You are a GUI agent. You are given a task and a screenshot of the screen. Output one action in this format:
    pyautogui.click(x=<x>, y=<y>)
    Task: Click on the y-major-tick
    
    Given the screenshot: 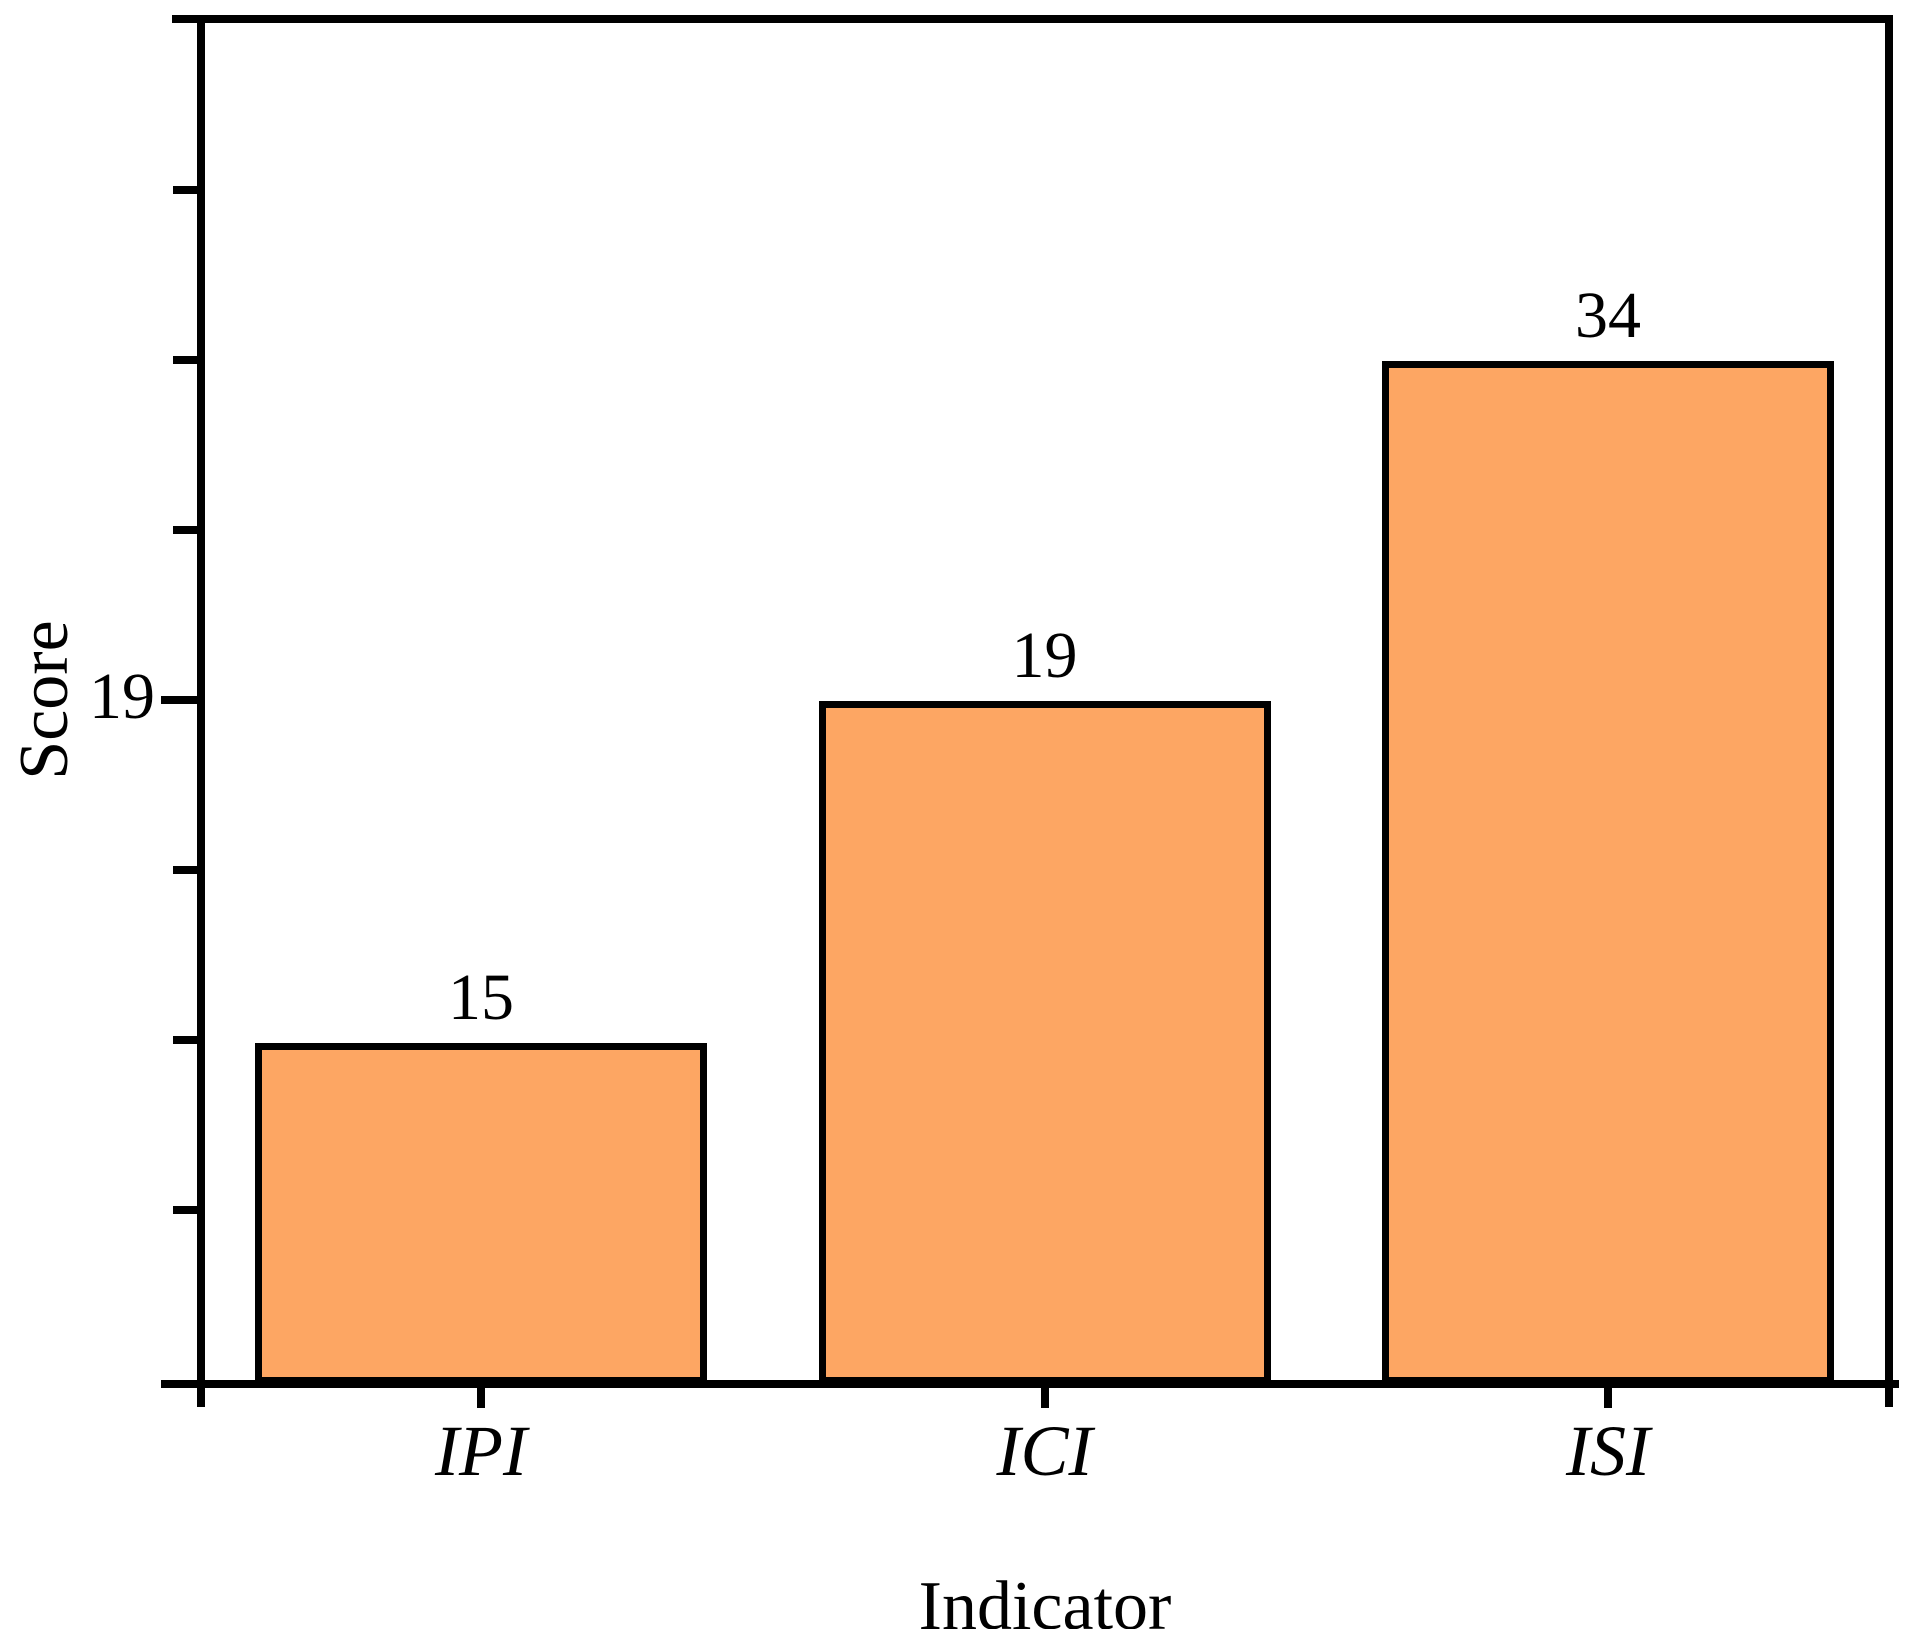 What is the action you would take?
    pyautogui.click(x=179, y=700)
    